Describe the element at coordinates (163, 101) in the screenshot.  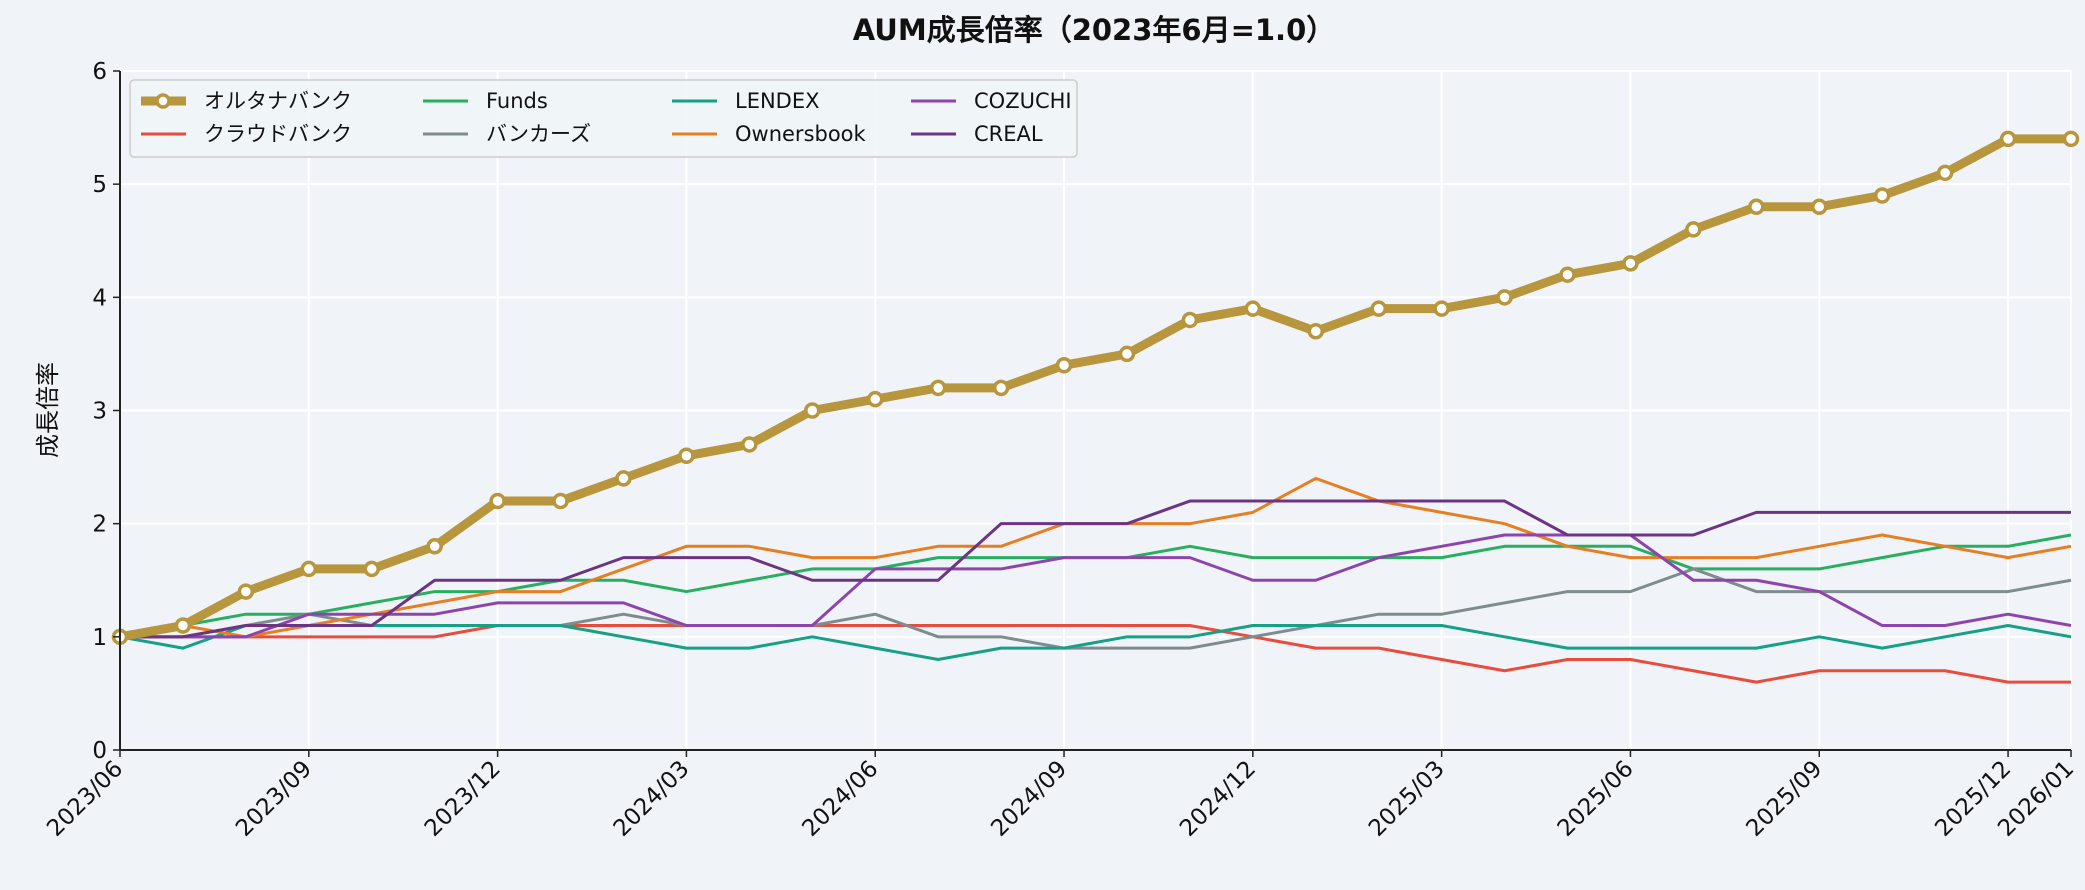
I see `legend-marker` at that location.